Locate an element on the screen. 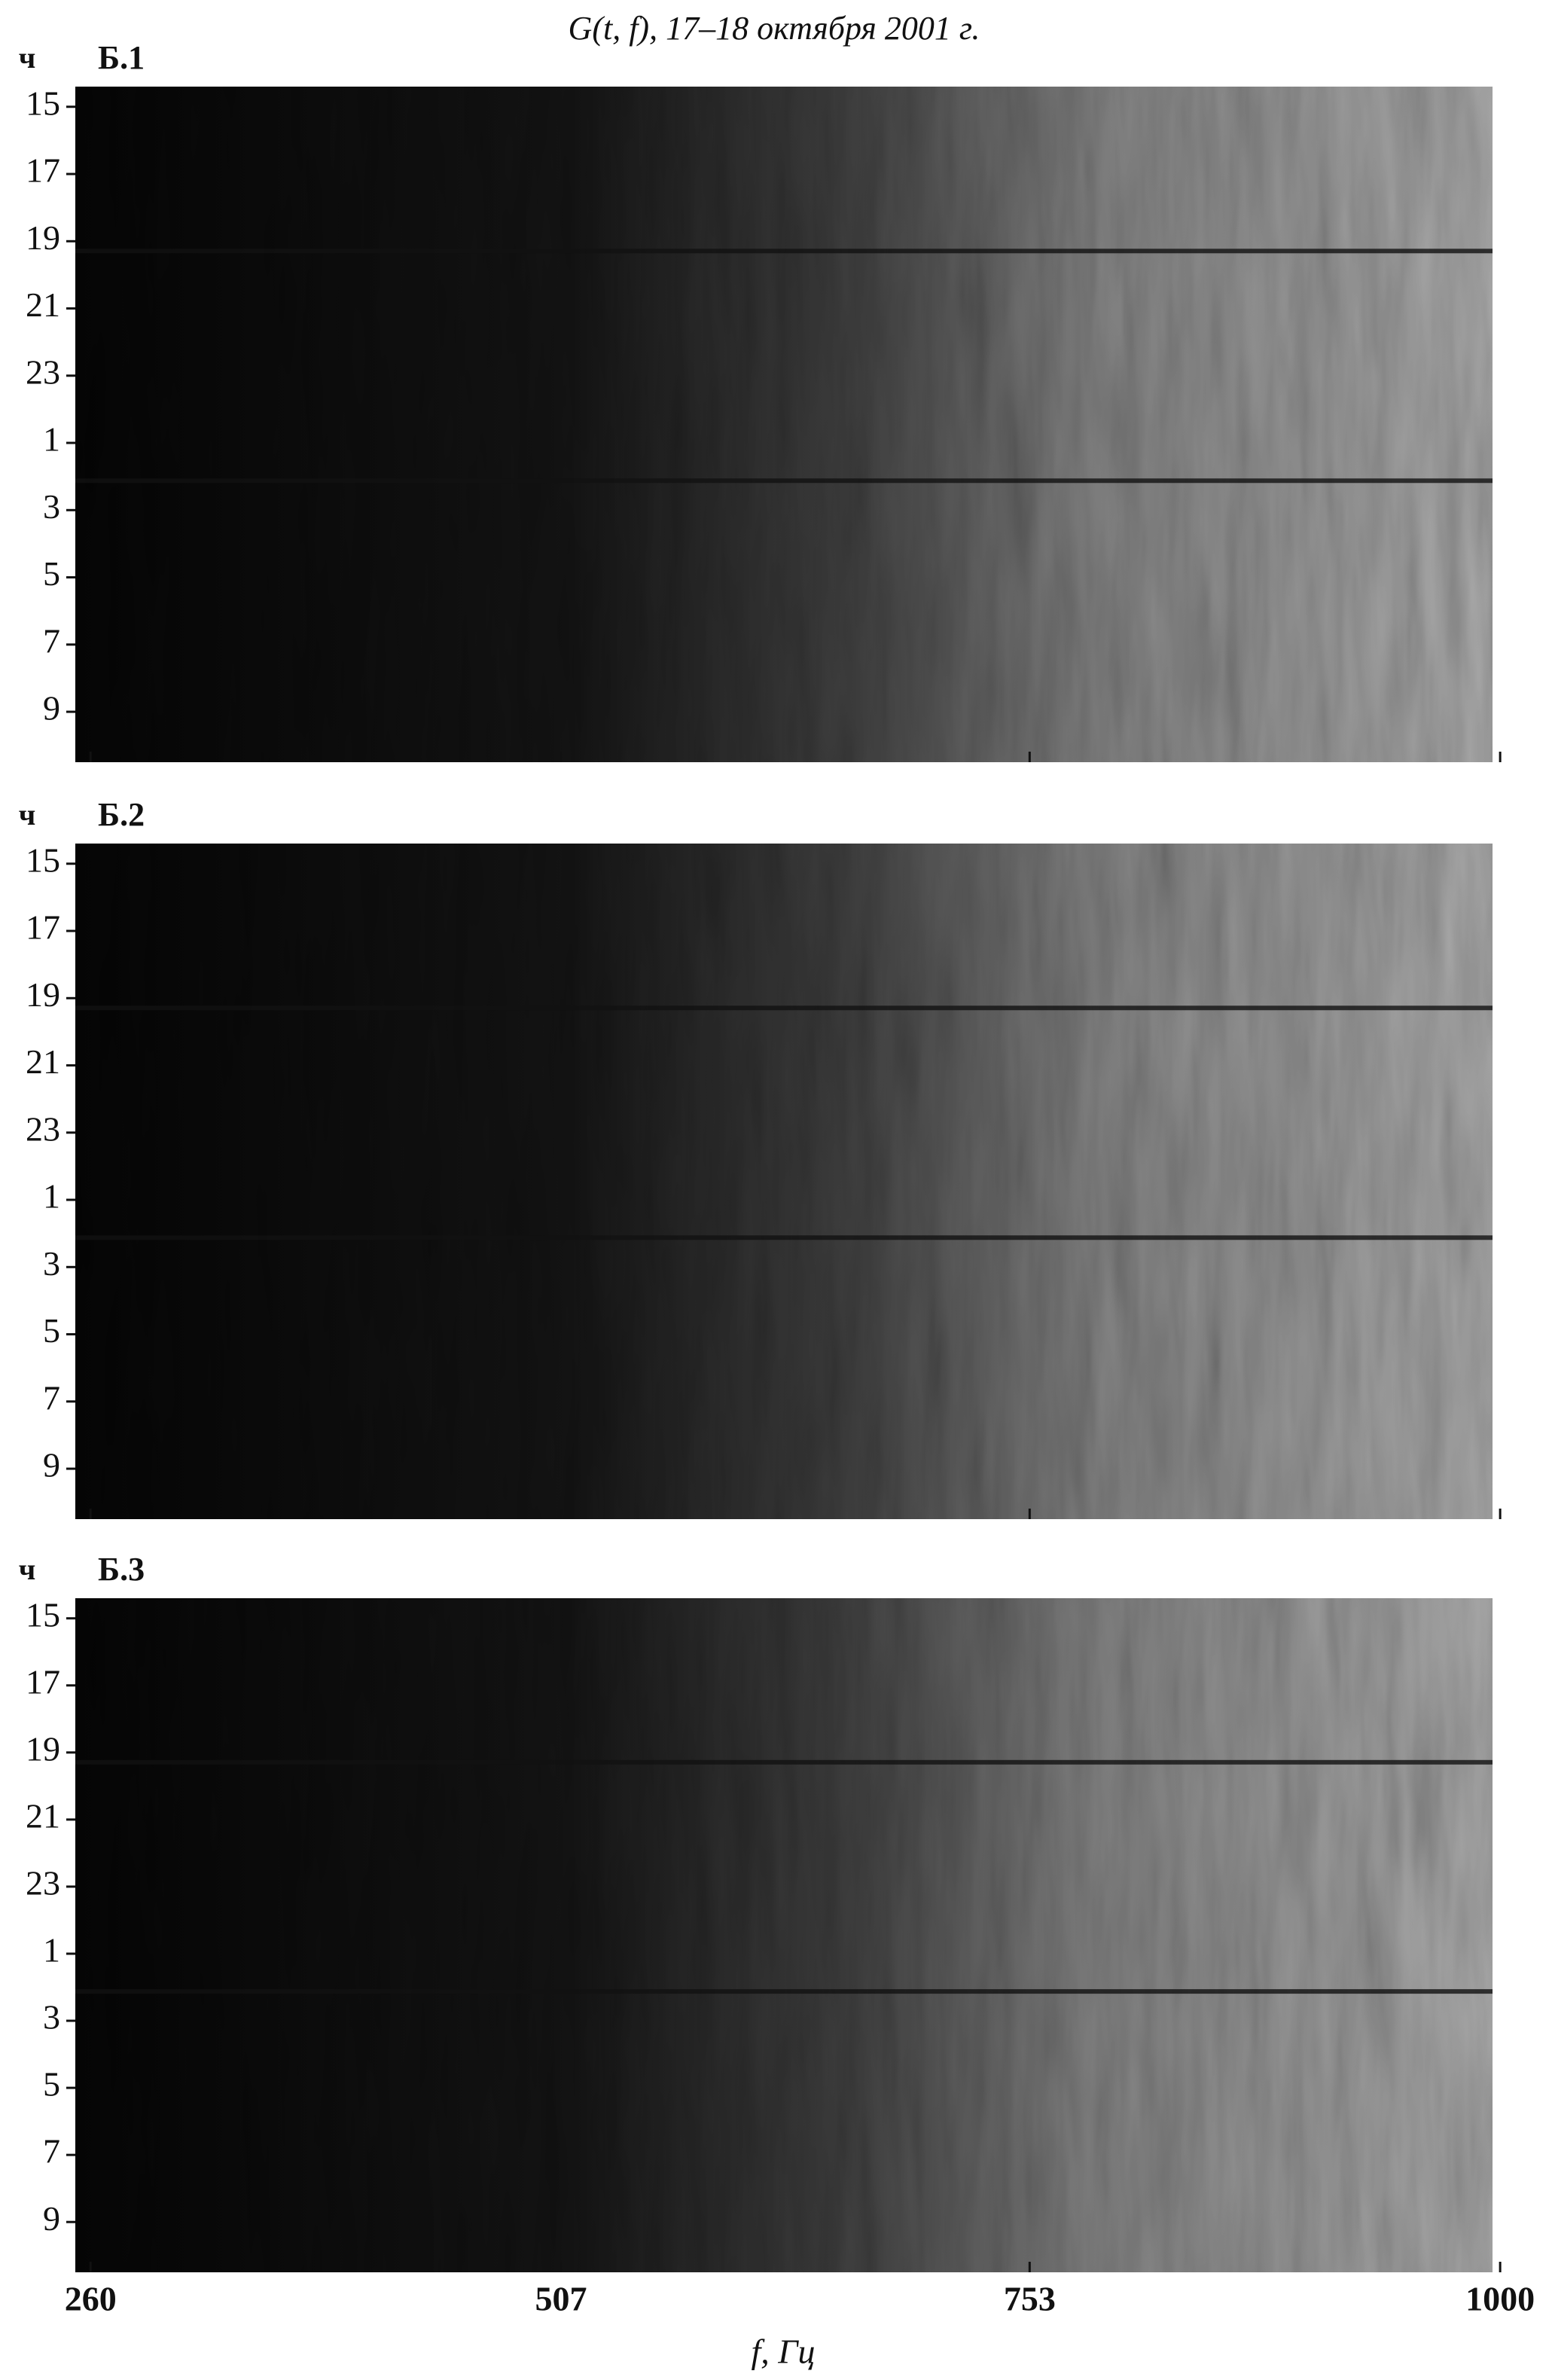 The width and height of the screenshot is (1549, 2380). x-axis-label: f, Гц is located at coordinates (784, 2352).